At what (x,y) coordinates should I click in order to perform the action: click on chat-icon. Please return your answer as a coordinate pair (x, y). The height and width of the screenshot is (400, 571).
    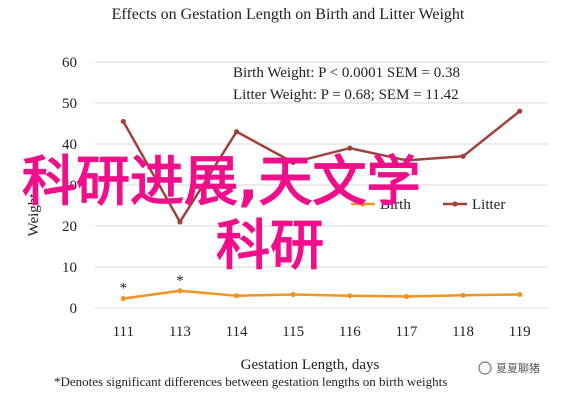
    Looking at the image, I should click on (485, 368).